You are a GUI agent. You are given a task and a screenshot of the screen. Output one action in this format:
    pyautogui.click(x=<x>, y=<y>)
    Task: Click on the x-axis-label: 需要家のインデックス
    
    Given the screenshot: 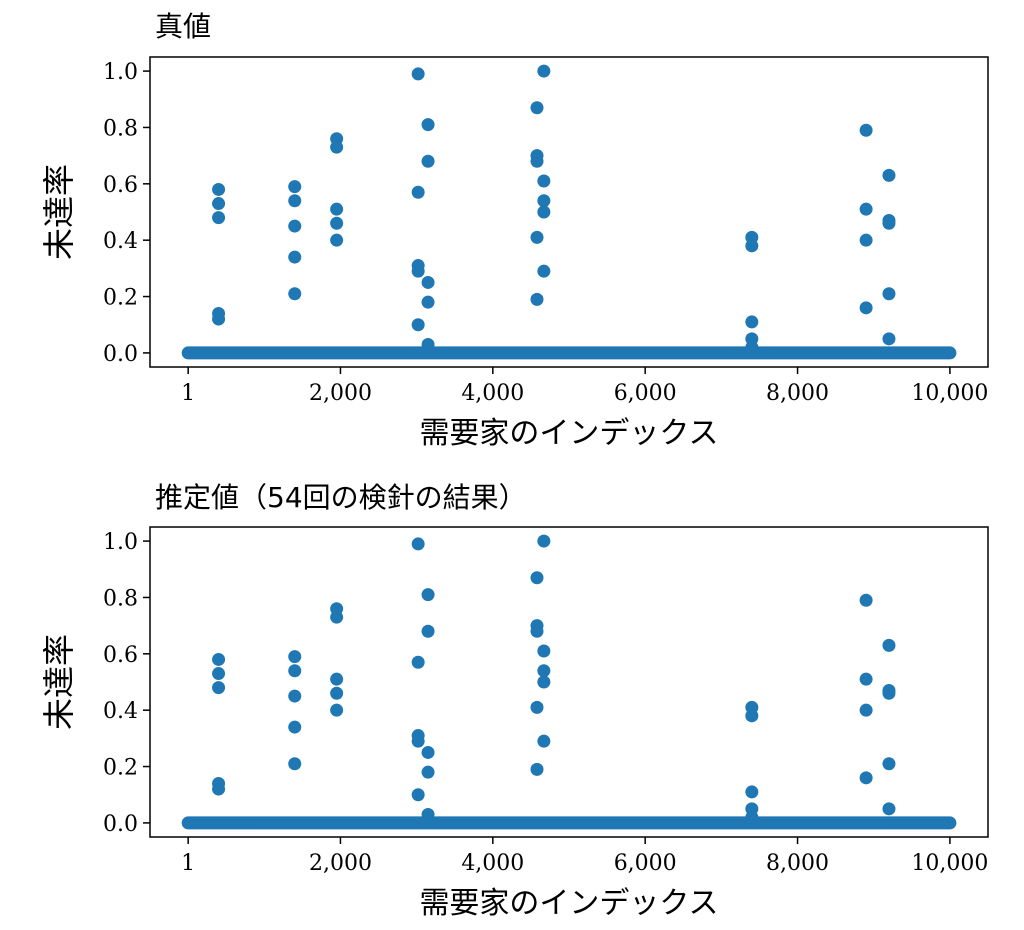 What is the action you would take?
    pyautogui.click(x=568, y=903)
    